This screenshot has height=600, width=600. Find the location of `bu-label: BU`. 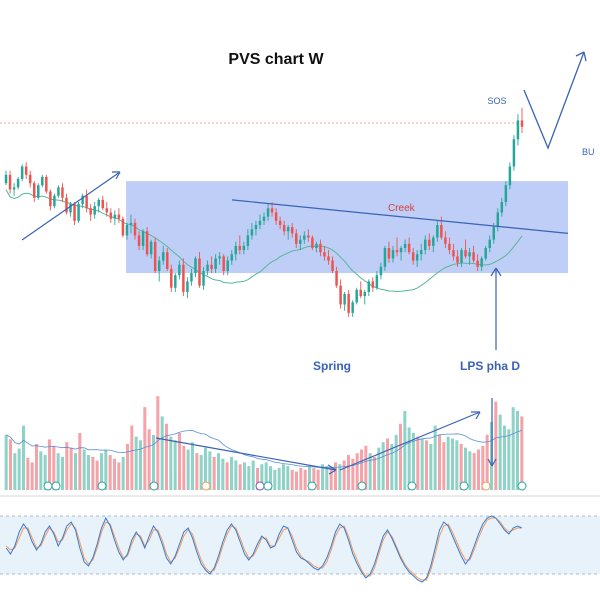

bu-label: BU is located at coordinates (588, 152).